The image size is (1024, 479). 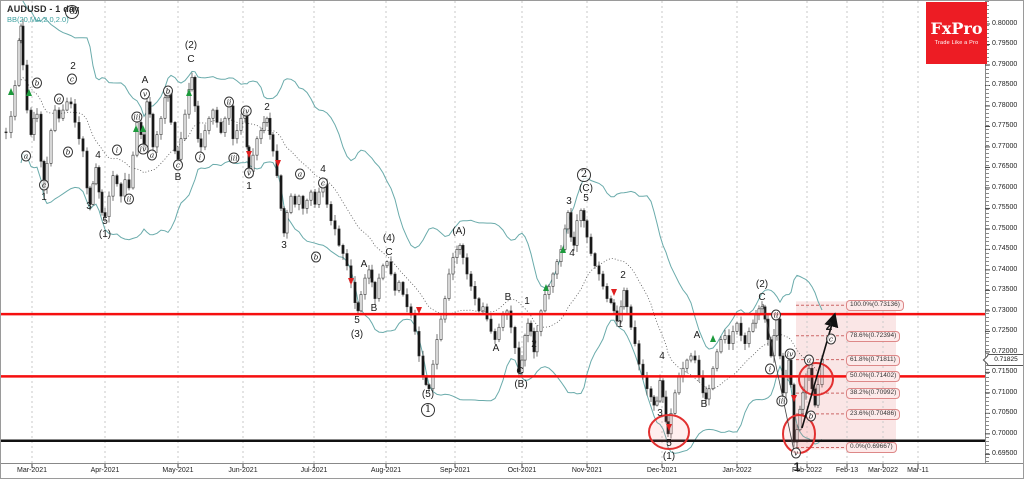 What do you see at coordinates (1005, 372) in the screenshot?
I see `price-axis-label: 0.71500` at bounding box center [1005, 372].